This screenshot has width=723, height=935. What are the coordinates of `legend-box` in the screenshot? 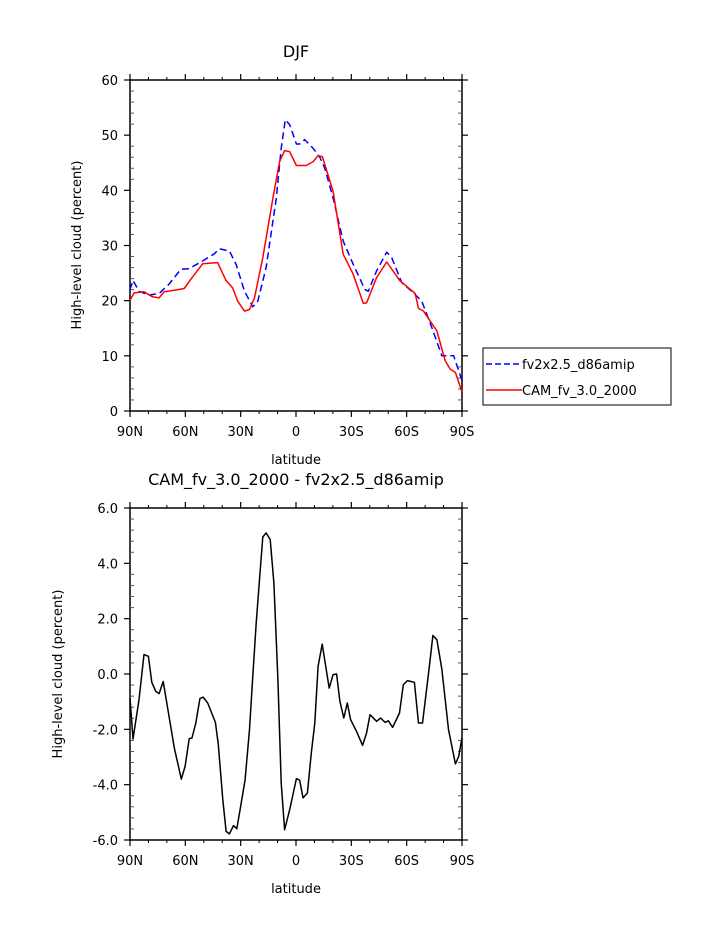 It's located at (577, 376).